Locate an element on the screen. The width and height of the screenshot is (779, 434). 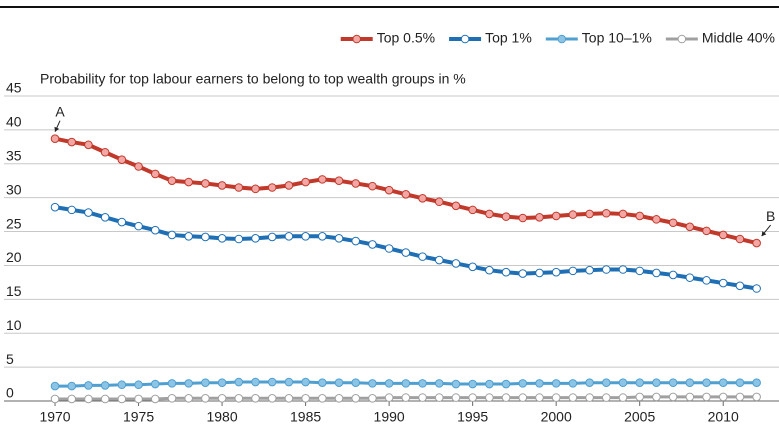
y-tick-label: 25 is located at coordinates (14, 223).